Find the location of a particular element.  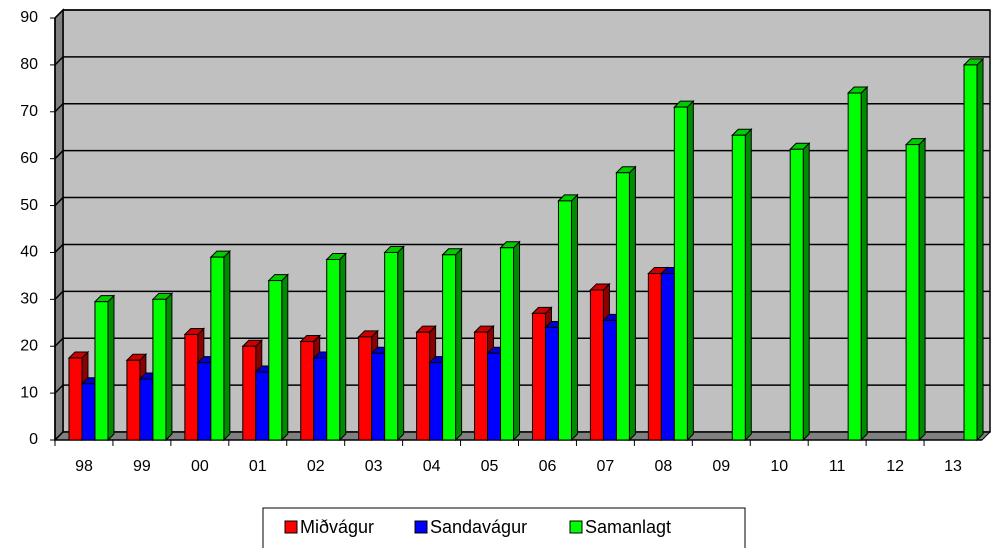

x-tick-label: 01 is located at coordinates (258, 466).